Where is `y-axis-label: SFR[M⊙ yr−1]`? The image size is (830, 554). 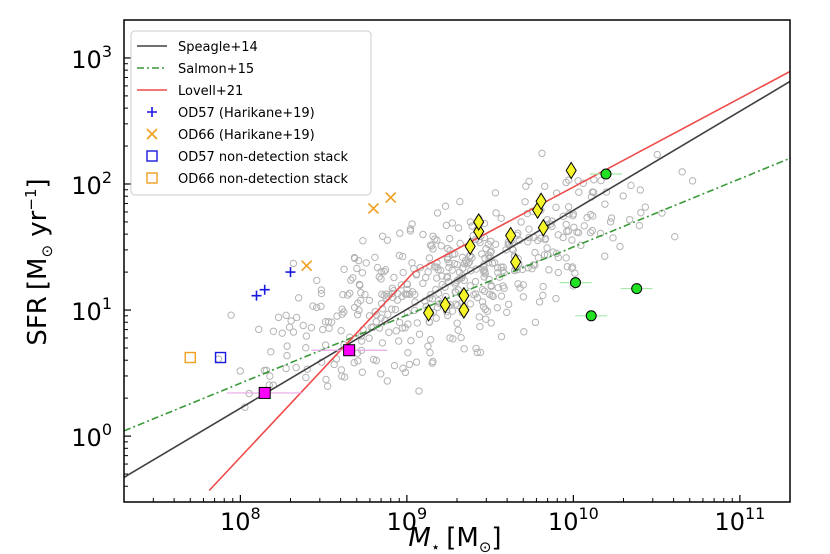
y-axis-label: SFR[M⊙ yr−1] is located at coordinates (39, 261).